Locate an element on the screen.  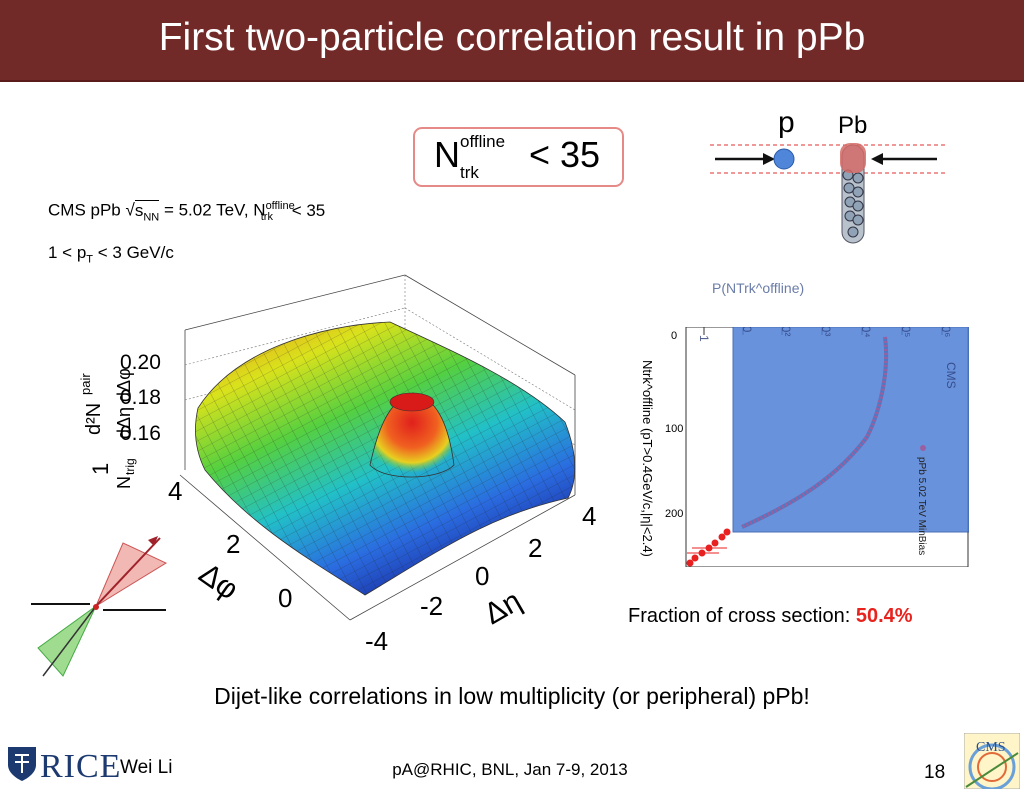
away-jet-axis is located at coordinates (69, 641).